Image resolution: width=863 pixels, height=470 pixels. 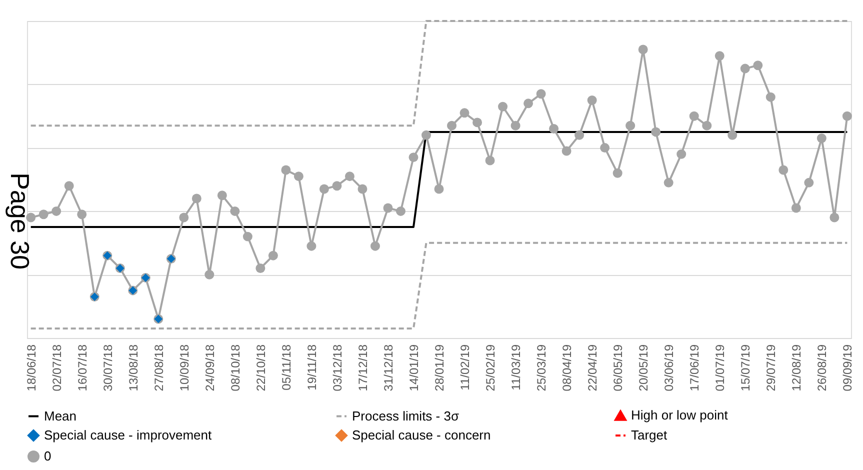 What do you see at coordinates (209, 368) in the screenshot?
I see `x-tick-label: 24/09/18` at bounding box center [209, 368].